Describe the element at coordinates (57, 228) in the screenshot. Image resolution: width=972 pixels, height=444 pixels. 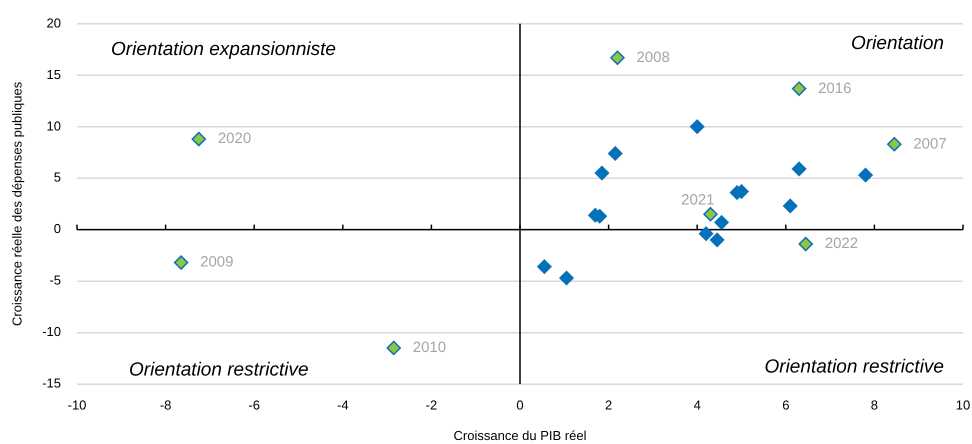
I see `y-tick-label: 0` at that location.